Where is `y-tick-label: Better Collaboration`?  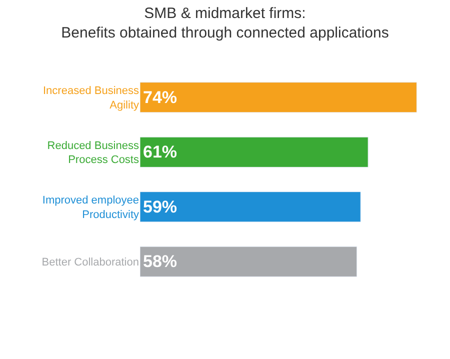
y-tick-label: Better Collaboration is located at coordinates (90, 262).